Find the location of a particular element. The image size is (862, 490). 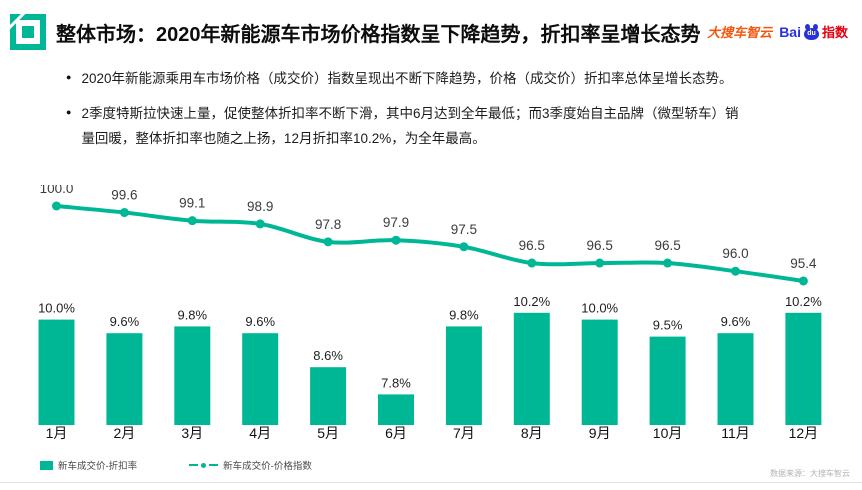

index-value-label: 100.0 is located at coordinates (57, 190).